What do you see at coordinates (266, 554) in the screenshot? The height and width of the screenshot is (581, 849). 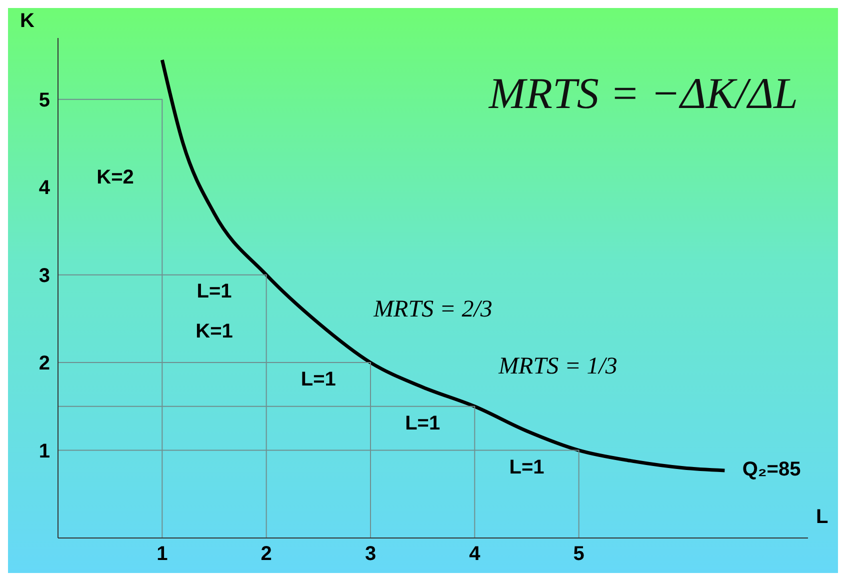 I see `x-tick-label: 2` at bounding box center [266, 554].